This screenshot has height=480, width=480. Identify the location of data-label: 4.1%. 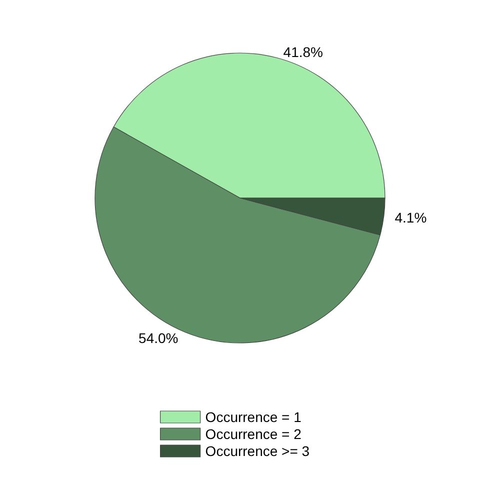
(410, 217).